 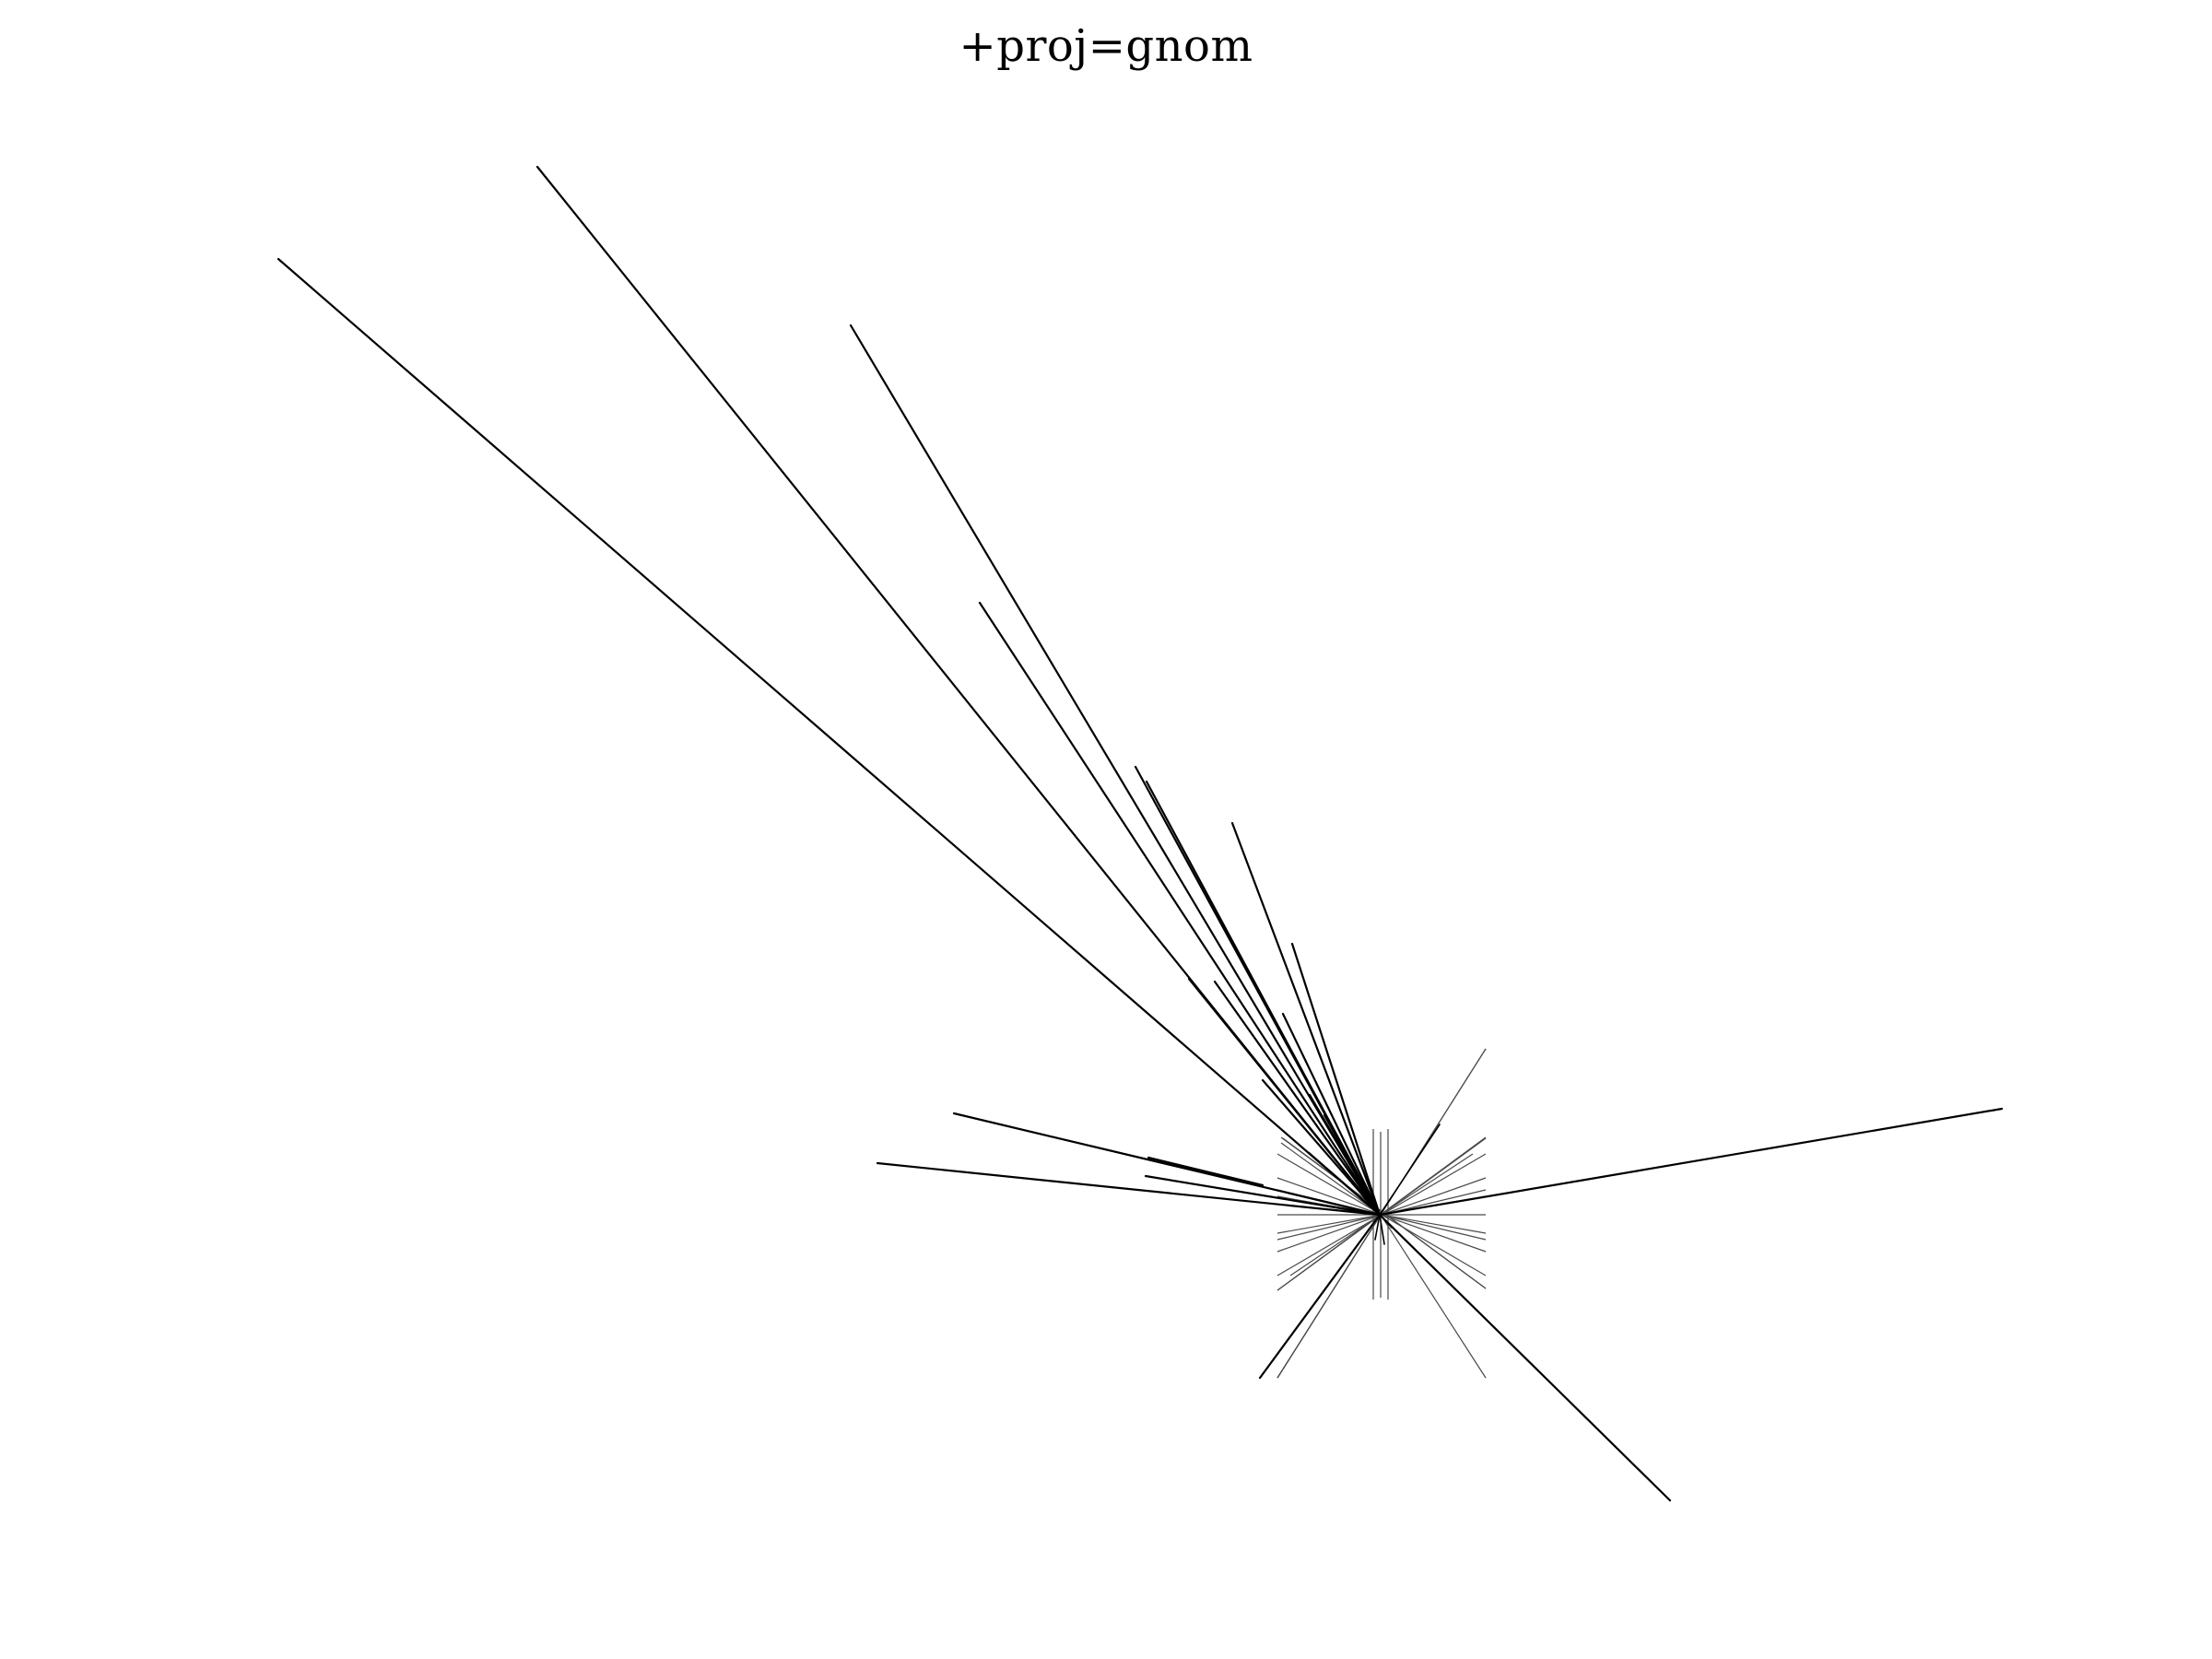 I want to click on map-title: +proj=gnom, so click(x=1106, y=46).